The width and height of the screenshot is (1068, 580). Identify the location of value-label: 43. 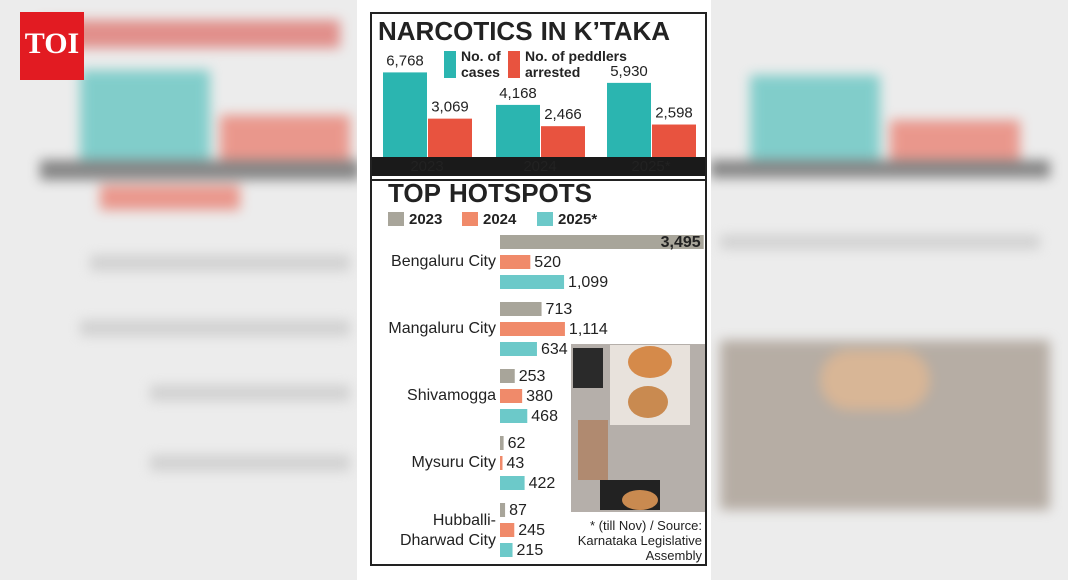
(516, 463).